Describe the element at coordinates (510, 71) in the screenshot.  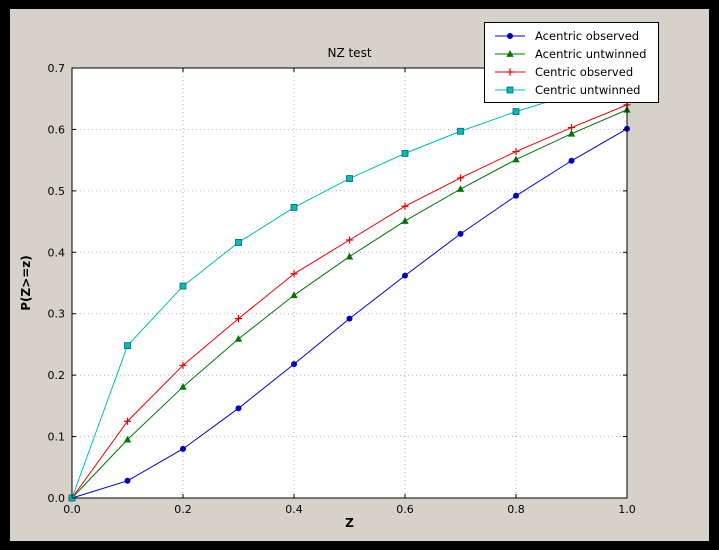
I see `legend-marker-centric-observed` at that location.